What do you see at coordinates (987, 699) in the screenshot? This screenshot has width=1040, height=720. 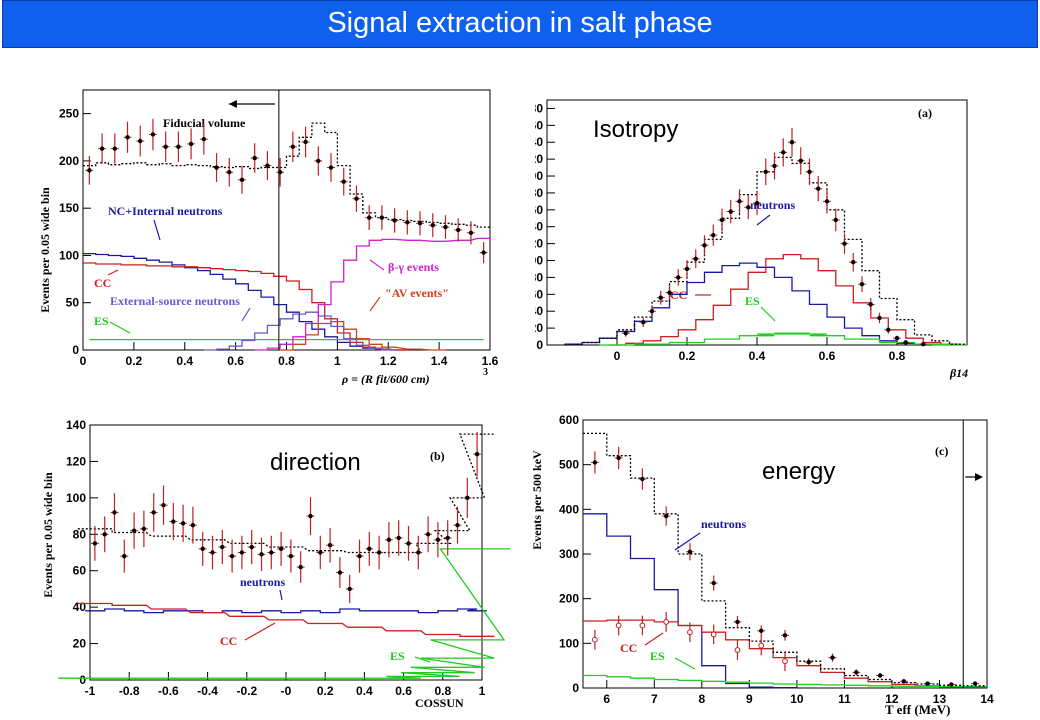 I see `x-tick-label: 14` at bounding box center [987, 699].